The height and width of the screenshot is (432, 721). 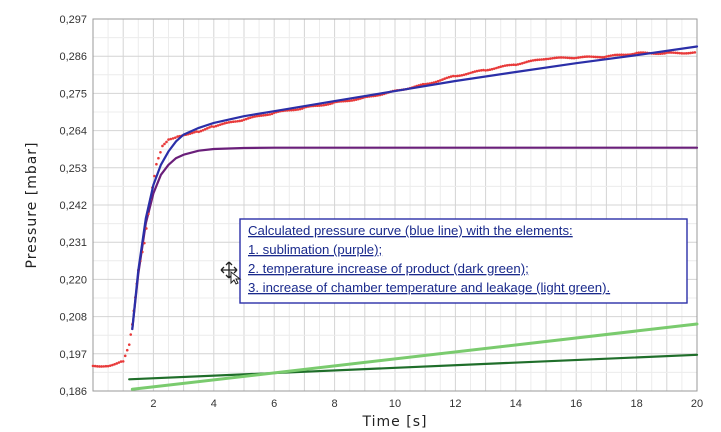 What do you see at coordinates (576, 404) in the screenshot?
I see `x-tick-label: 16` at bounding box center [576, 404].